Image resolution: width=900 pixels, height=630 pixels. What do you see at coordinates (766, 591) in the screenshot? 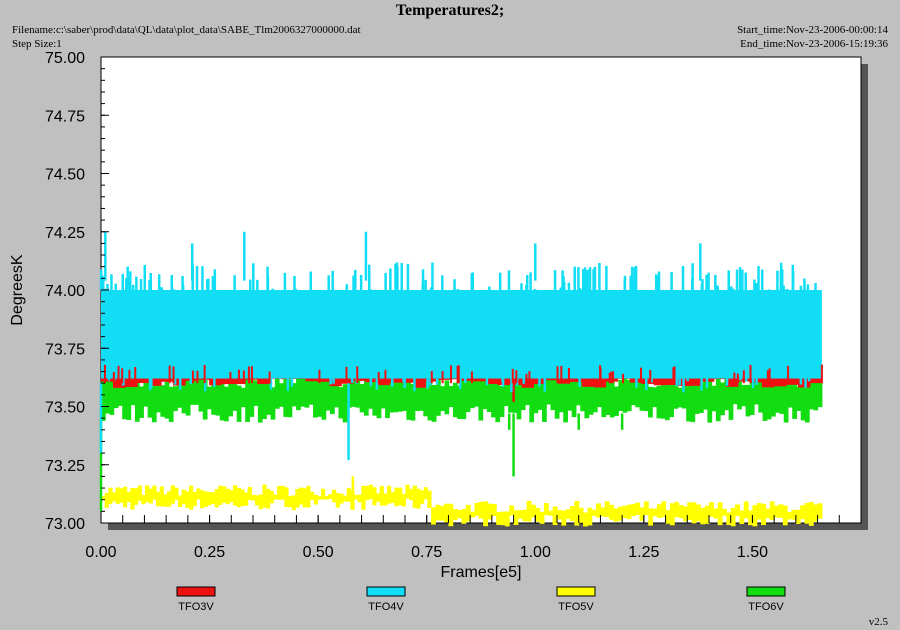
I see `legend-swatch` at bounding box center [766, 591].